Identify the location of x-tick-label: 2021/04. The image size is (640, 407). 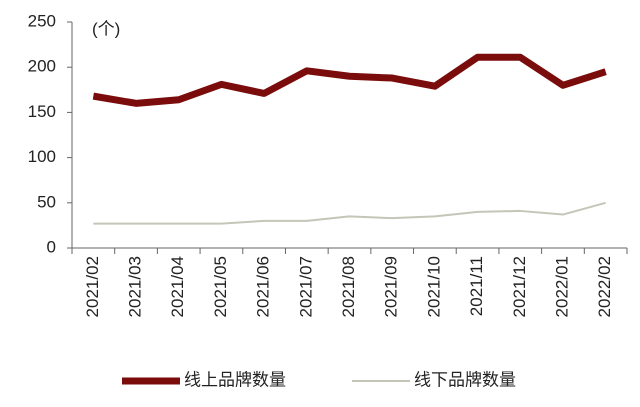
(177, 286).